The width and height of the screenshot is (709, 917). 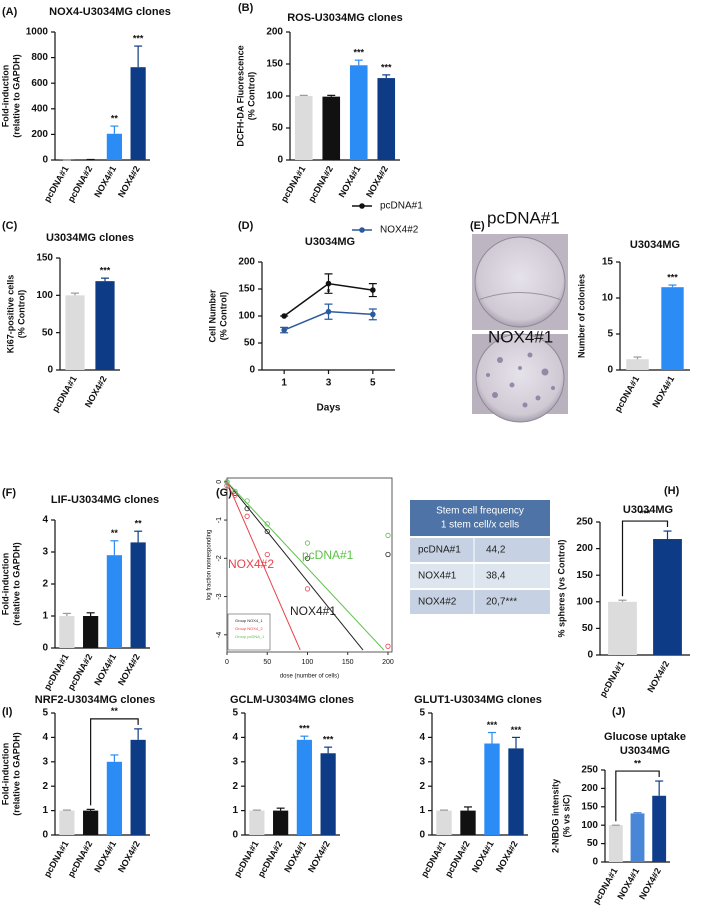 I want to click on legend-label: NOX4#2, so click(x=399, y=230).